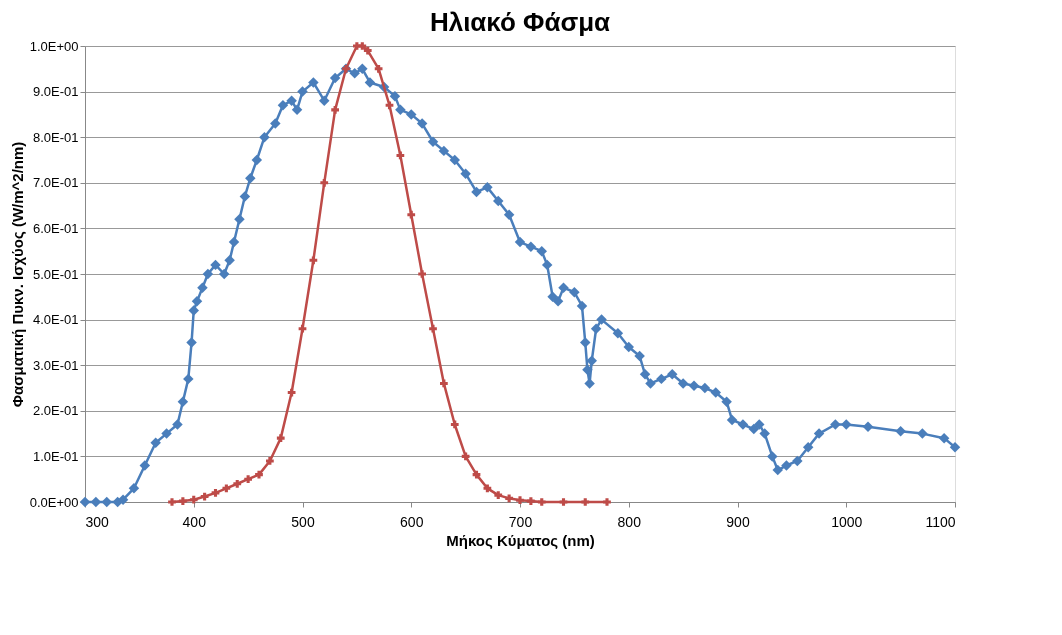 The image size is (1062, 635). I want to click on y-tick-label: 7.0E-01, so click(55, 183).